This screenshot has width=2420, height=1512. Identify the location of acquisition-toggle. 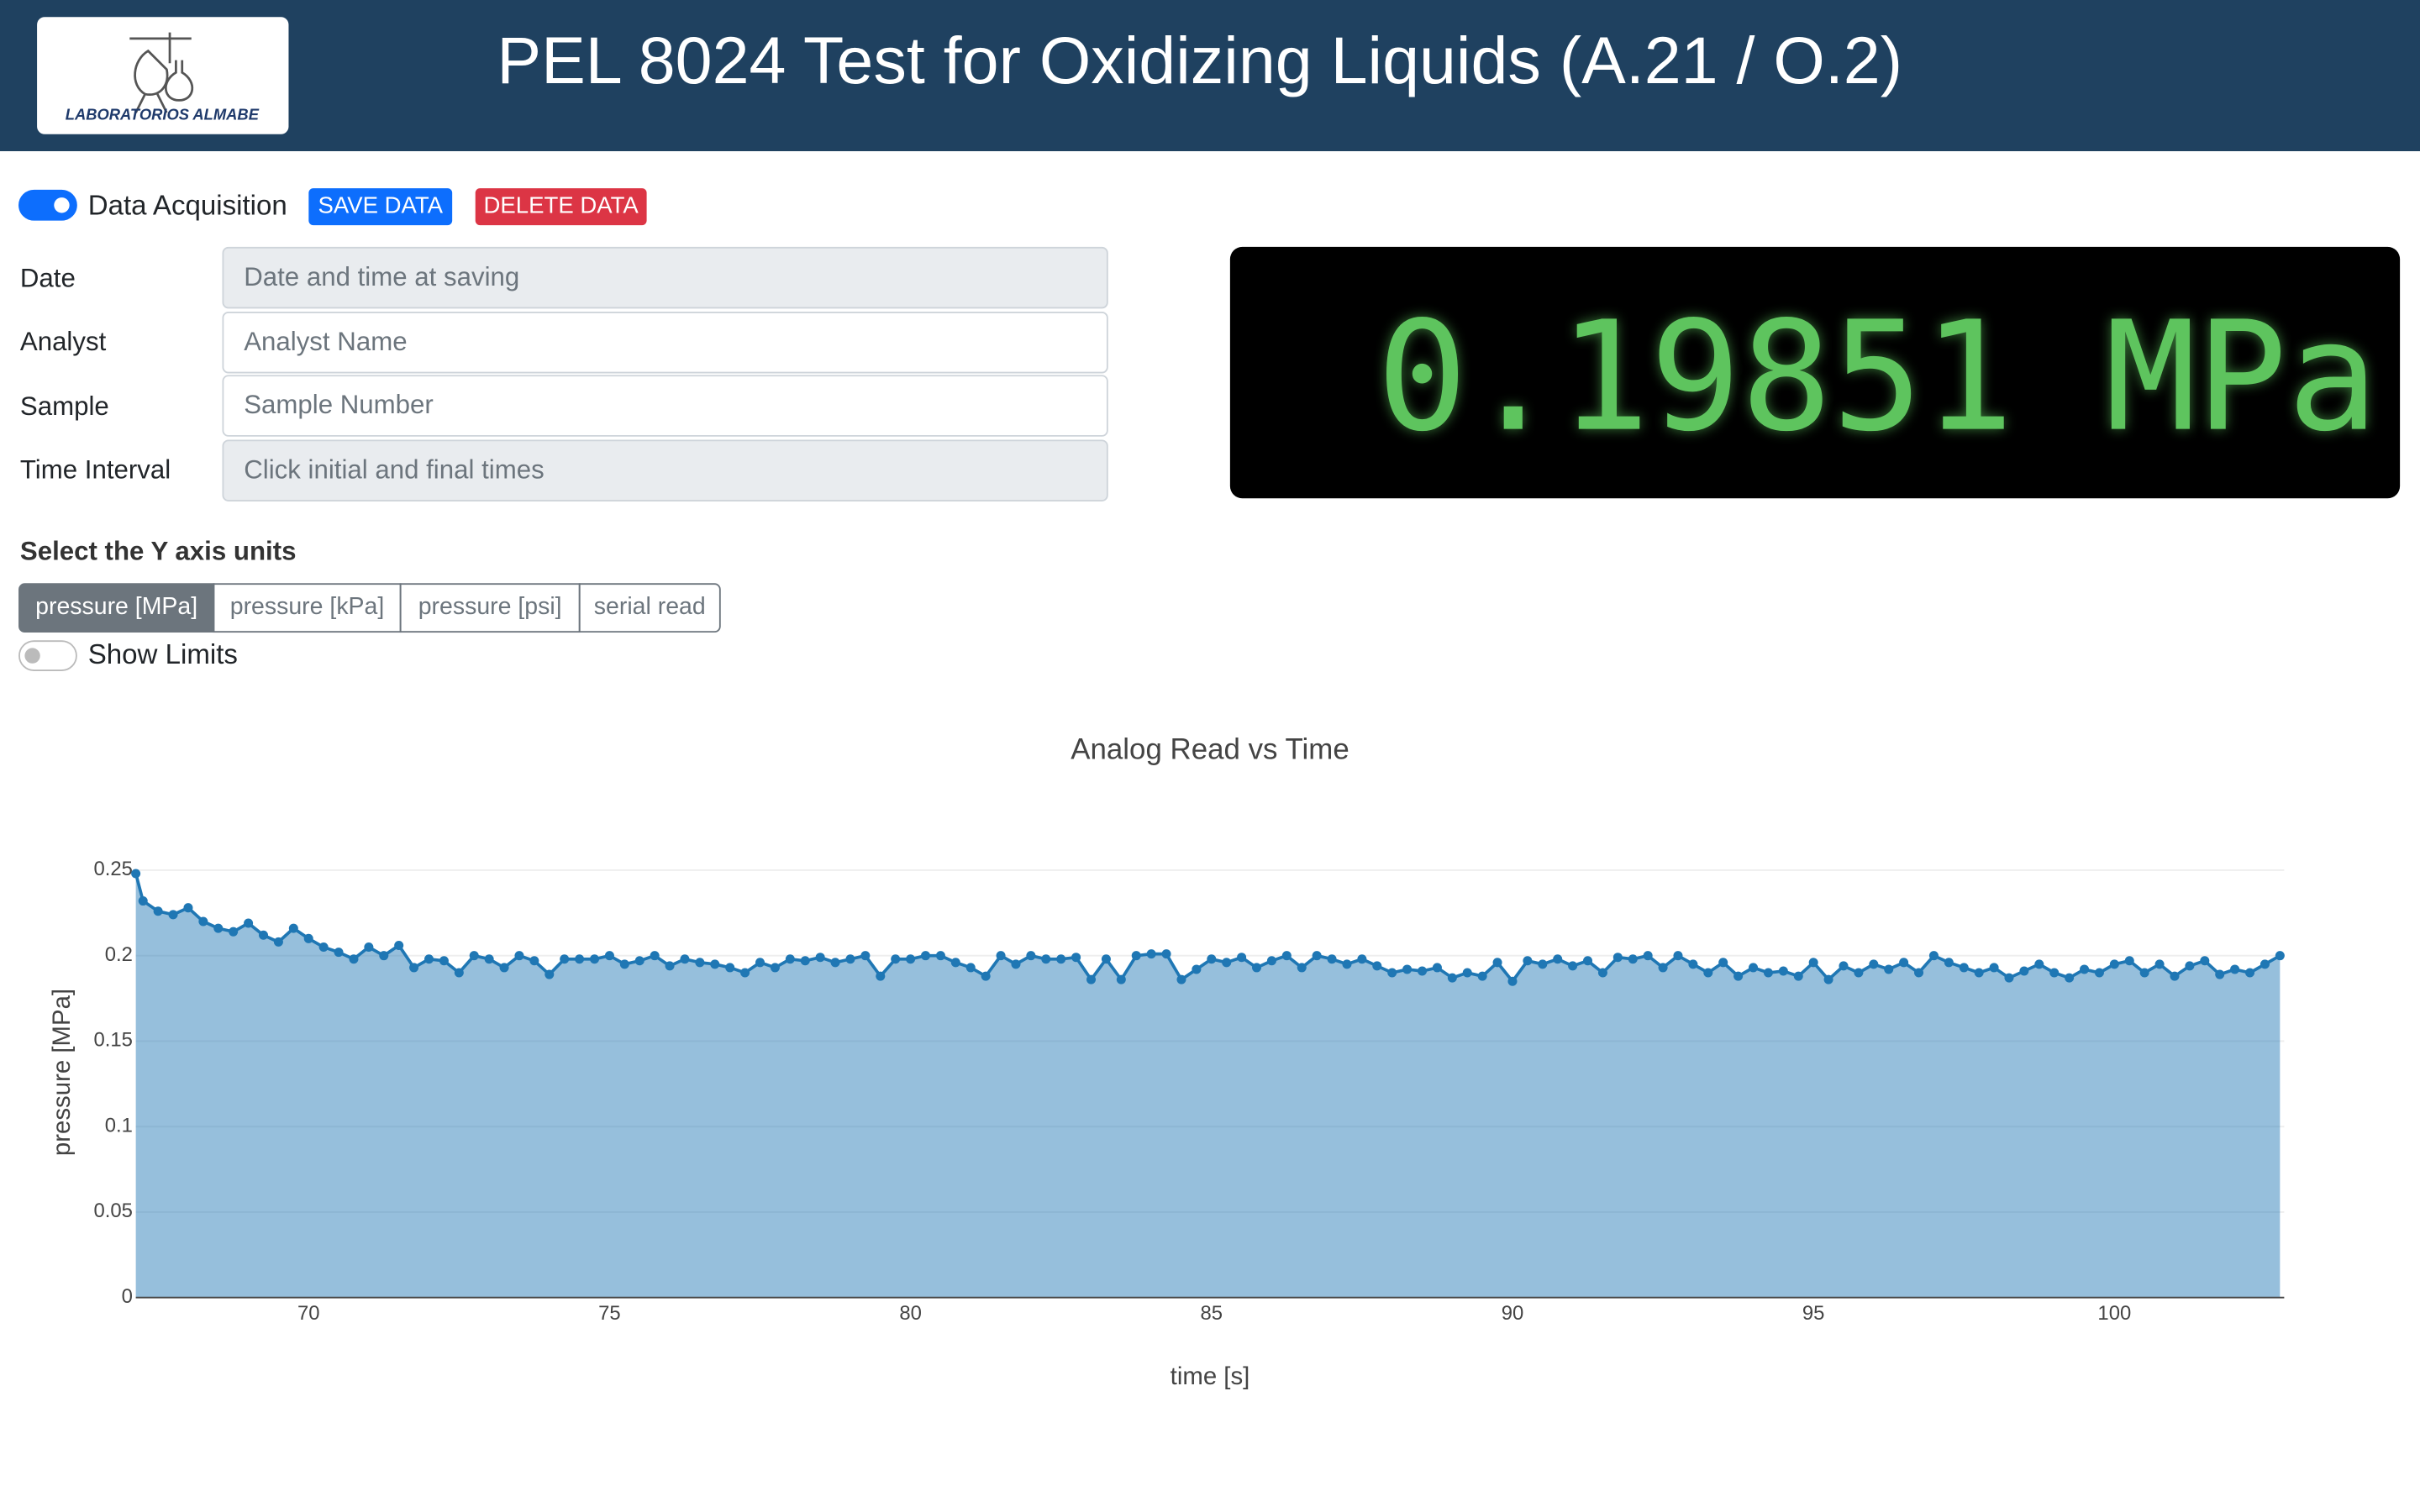
(47, 205).